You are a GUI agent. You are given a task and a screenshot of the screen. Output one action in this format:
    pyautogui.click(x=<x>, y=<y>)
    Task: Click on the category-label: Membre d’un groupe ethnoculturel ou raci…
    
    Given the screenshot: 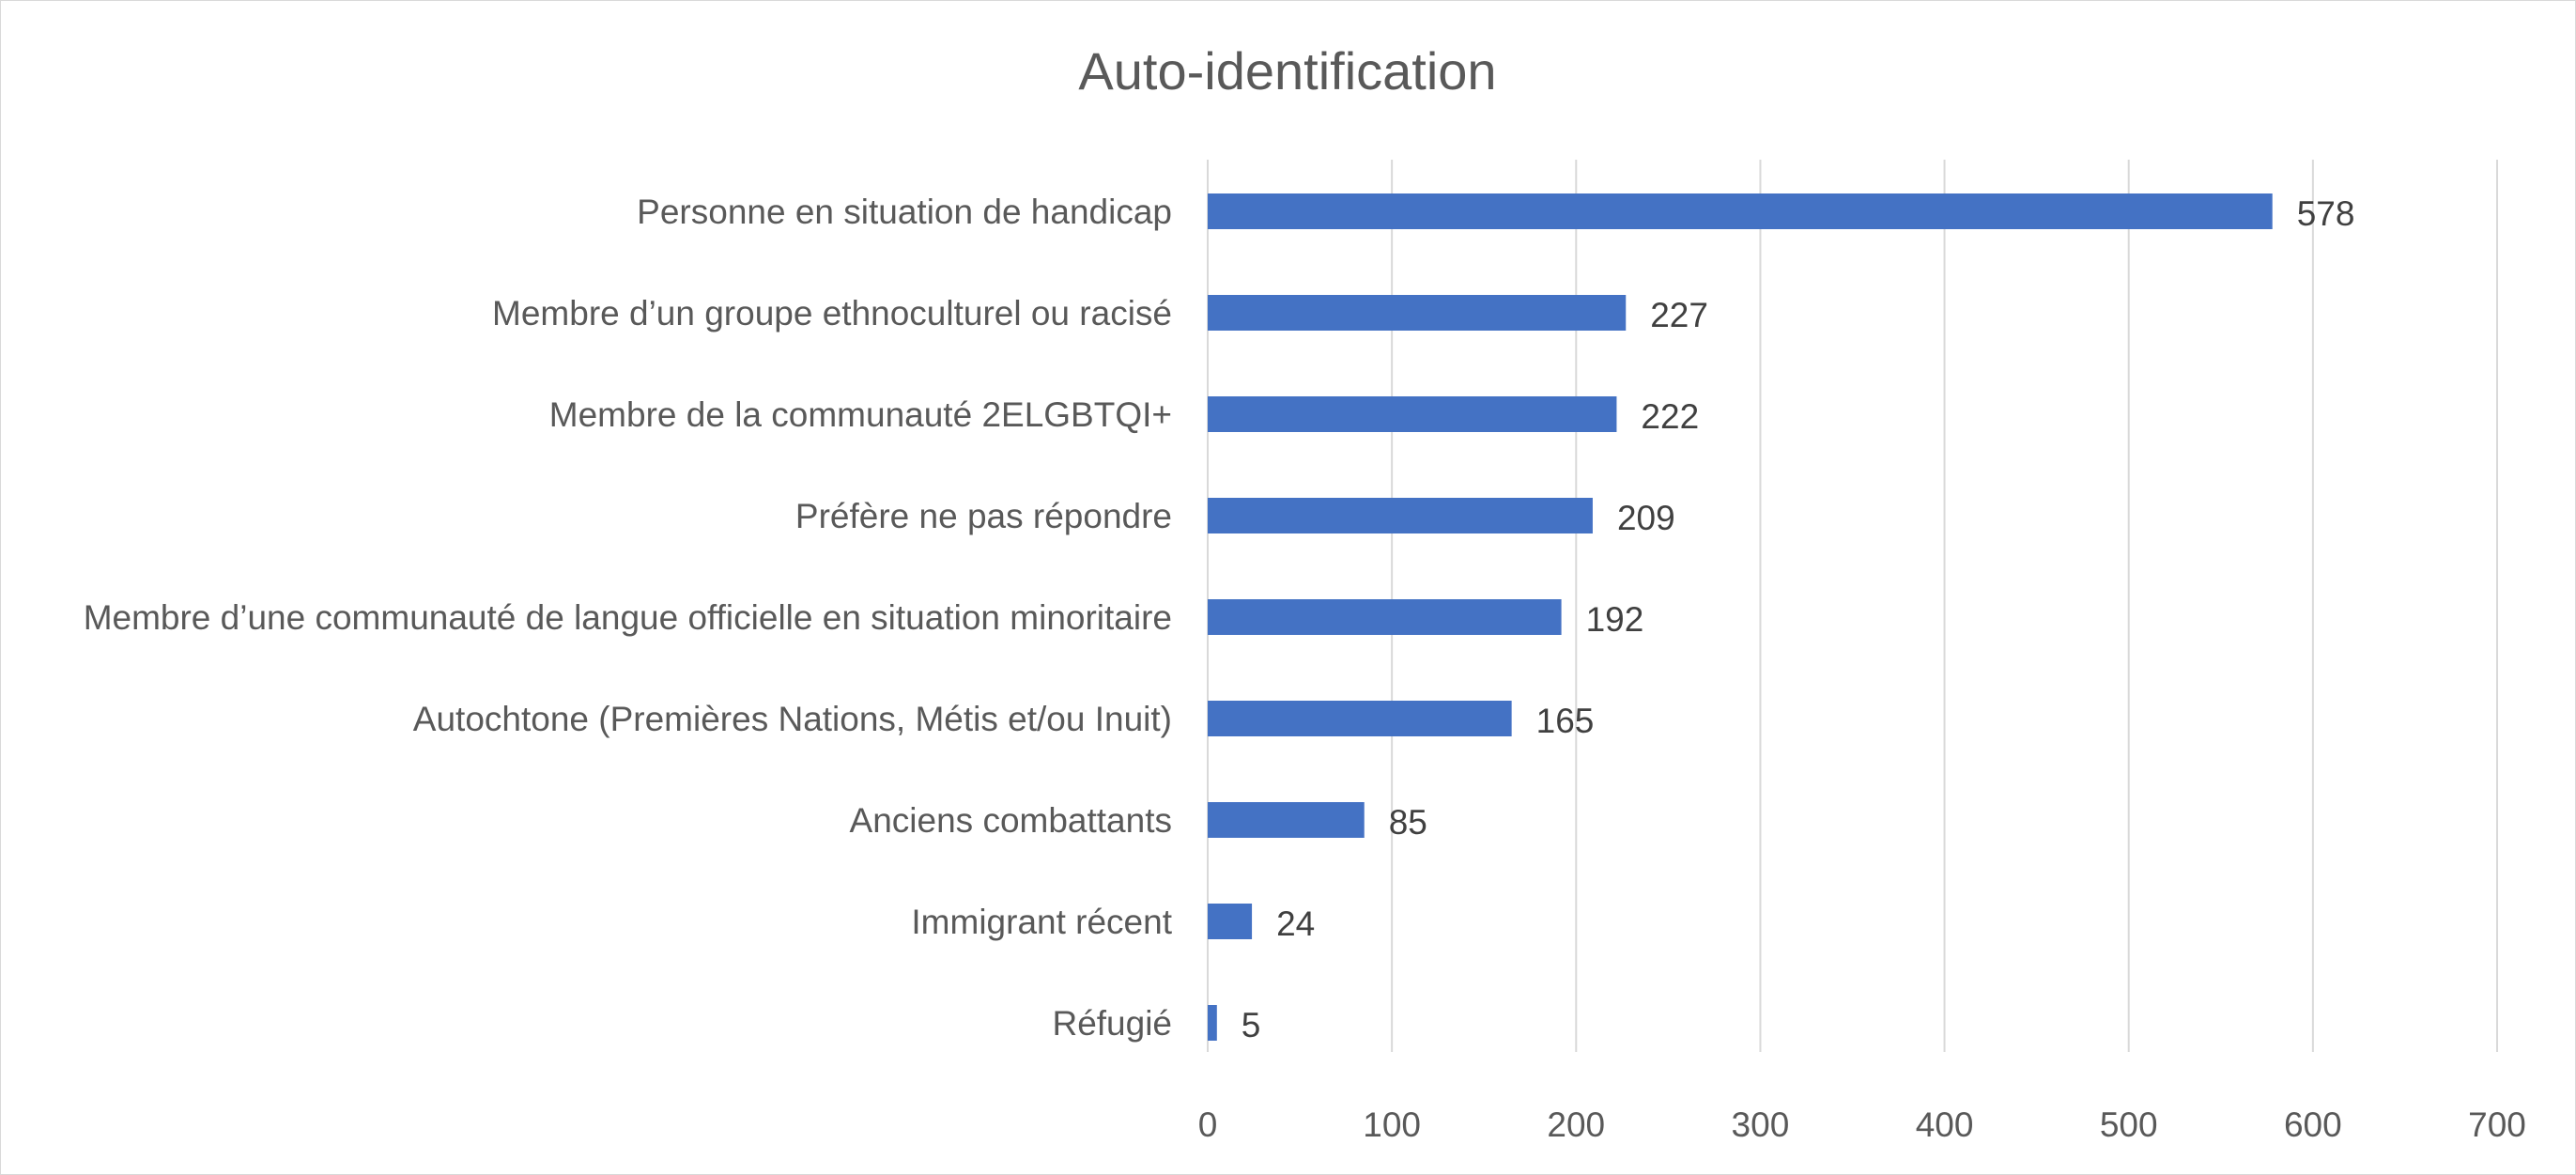 What is the action you would take?
    pyautogui.click(x=832, y=313)
    